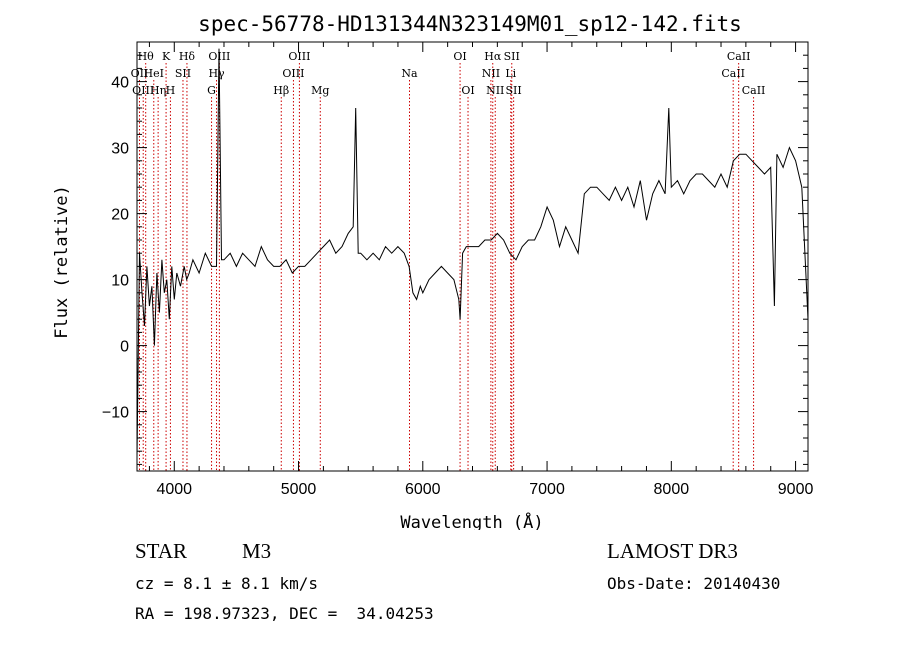 The image size is (900, 649). What do you see at coordinates (120, 83) in the screenshot?
I see `y-tick-label-5: 40` at bounding box center [120, 83].